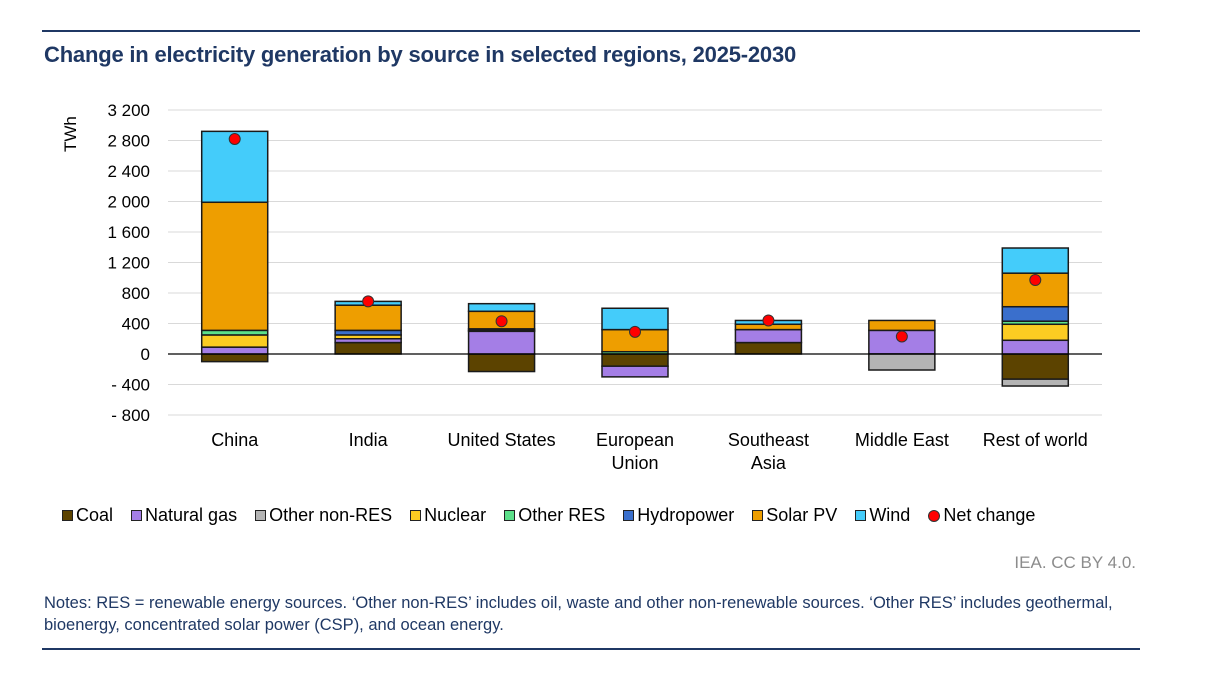 The image size is (1218, 676). Describe the element at coordinates (331, 515) in the screenshot. I see `legend-label: Other non-RES` at that location.